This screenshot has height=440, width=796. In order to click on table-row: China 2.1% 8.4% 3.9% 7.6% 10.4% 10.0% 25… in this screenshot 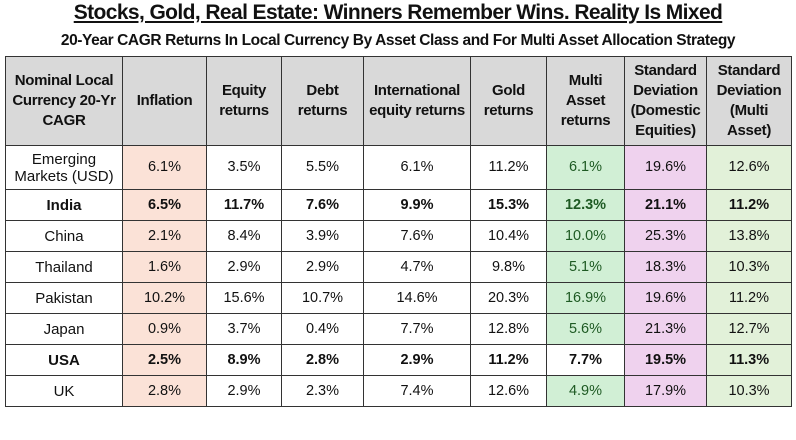, I will do `click(398, 236)`.